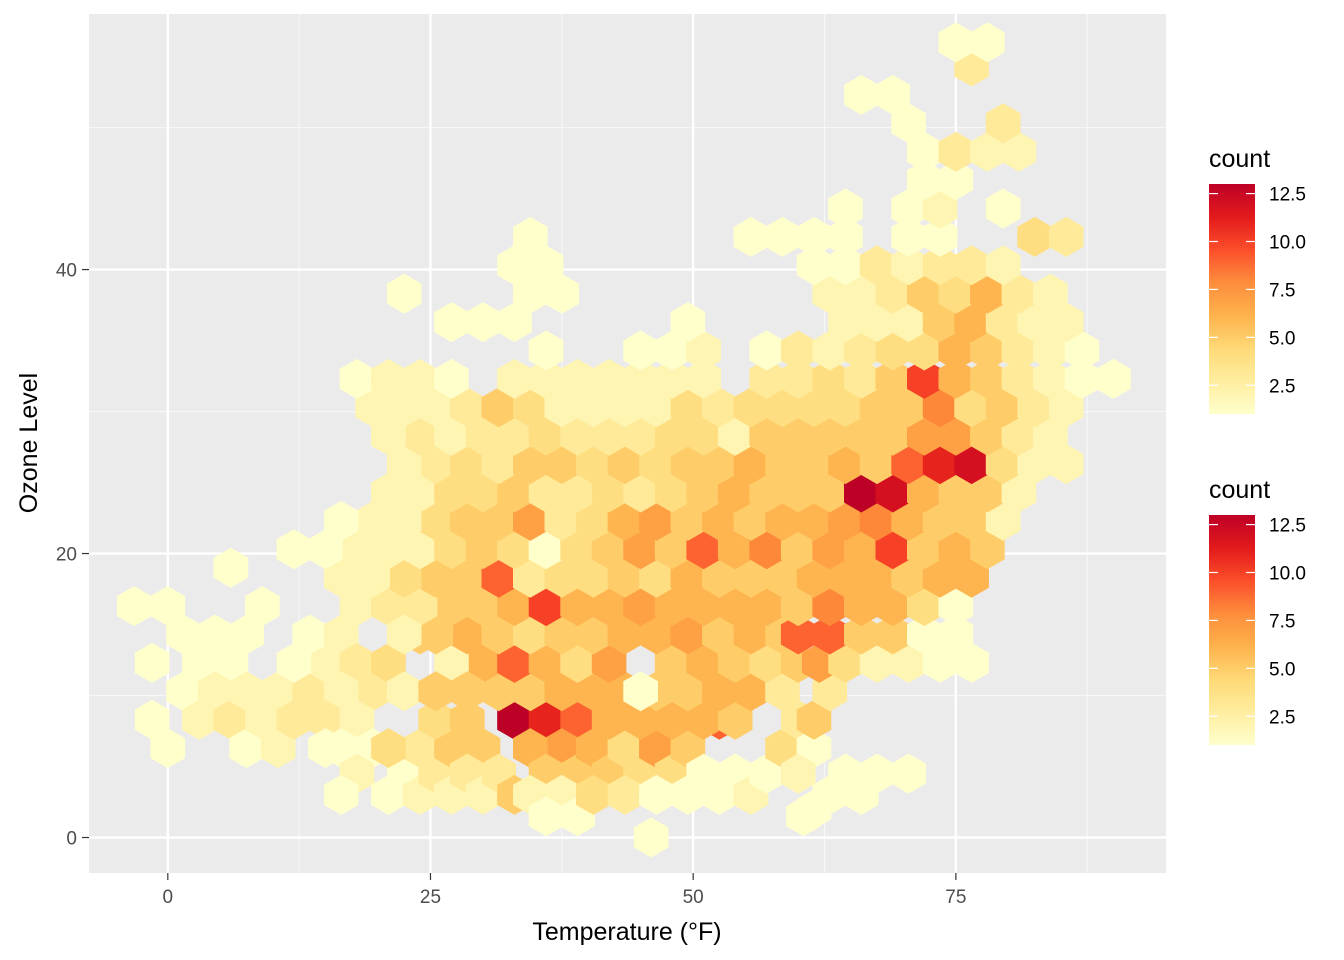  What do you see at coordinates (1239, 490) in the screenshot?
I see `legend-title: count` at bounding box center [1239, 490].